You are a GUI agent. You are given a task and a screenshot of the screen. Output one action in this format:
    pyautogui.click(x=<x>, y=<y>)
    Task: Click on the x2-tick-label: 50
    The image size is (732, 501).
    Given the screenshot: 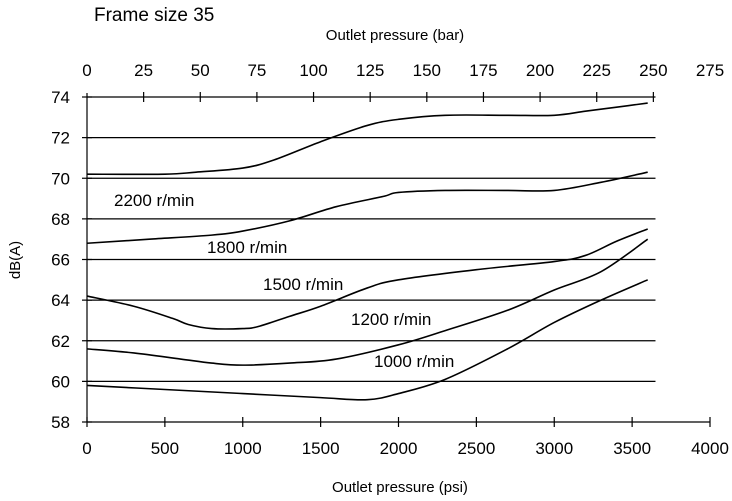 What is the action you would take?
    pyautogui.click(x=200, y=70)
    